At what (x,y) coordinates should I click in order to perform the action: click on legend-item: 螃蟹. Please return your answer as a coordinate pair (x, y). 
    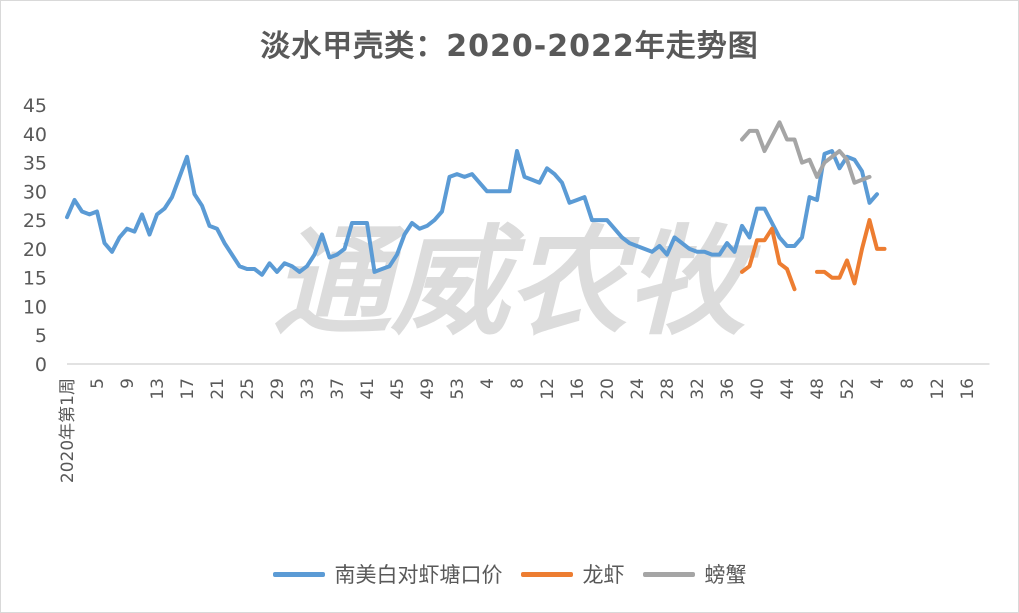
    Looking at the image, I should click on (694, 574).